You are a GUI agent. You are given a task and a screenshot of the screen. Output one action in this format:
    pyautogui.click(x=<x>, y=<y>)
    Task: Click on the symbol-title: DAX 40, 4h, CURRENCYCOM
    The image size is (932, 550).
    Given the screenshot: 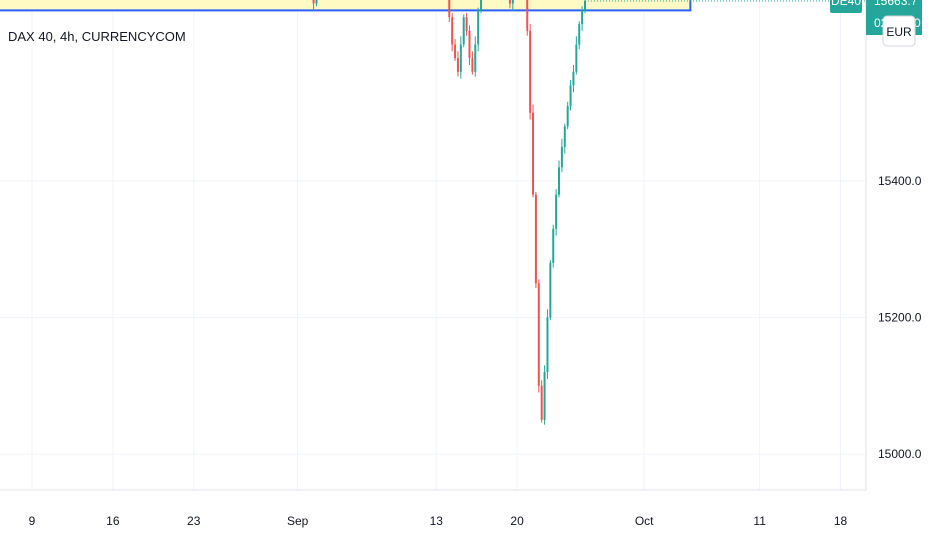 What is the action you would take?
    pyautogui.click(x=97, y=36)
    